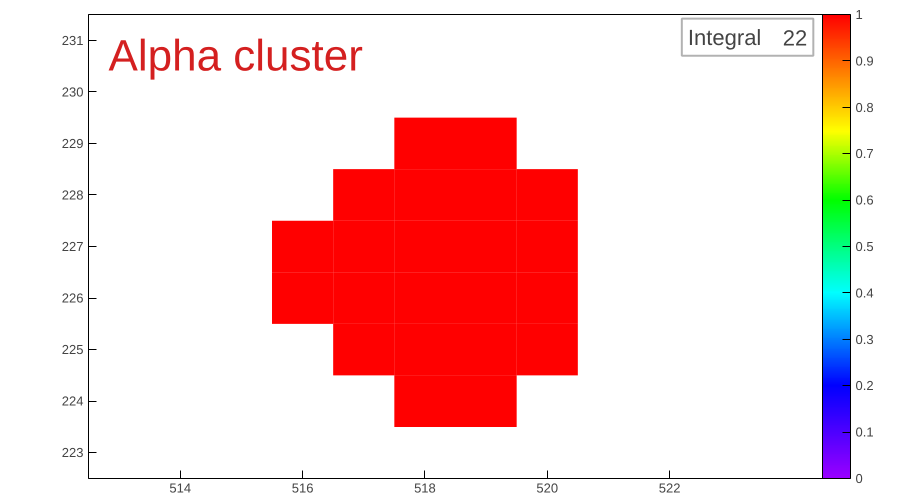 This screenshot has width=911, height=504. I want to click on color-bar-label: 0.8, so click(865, 107).